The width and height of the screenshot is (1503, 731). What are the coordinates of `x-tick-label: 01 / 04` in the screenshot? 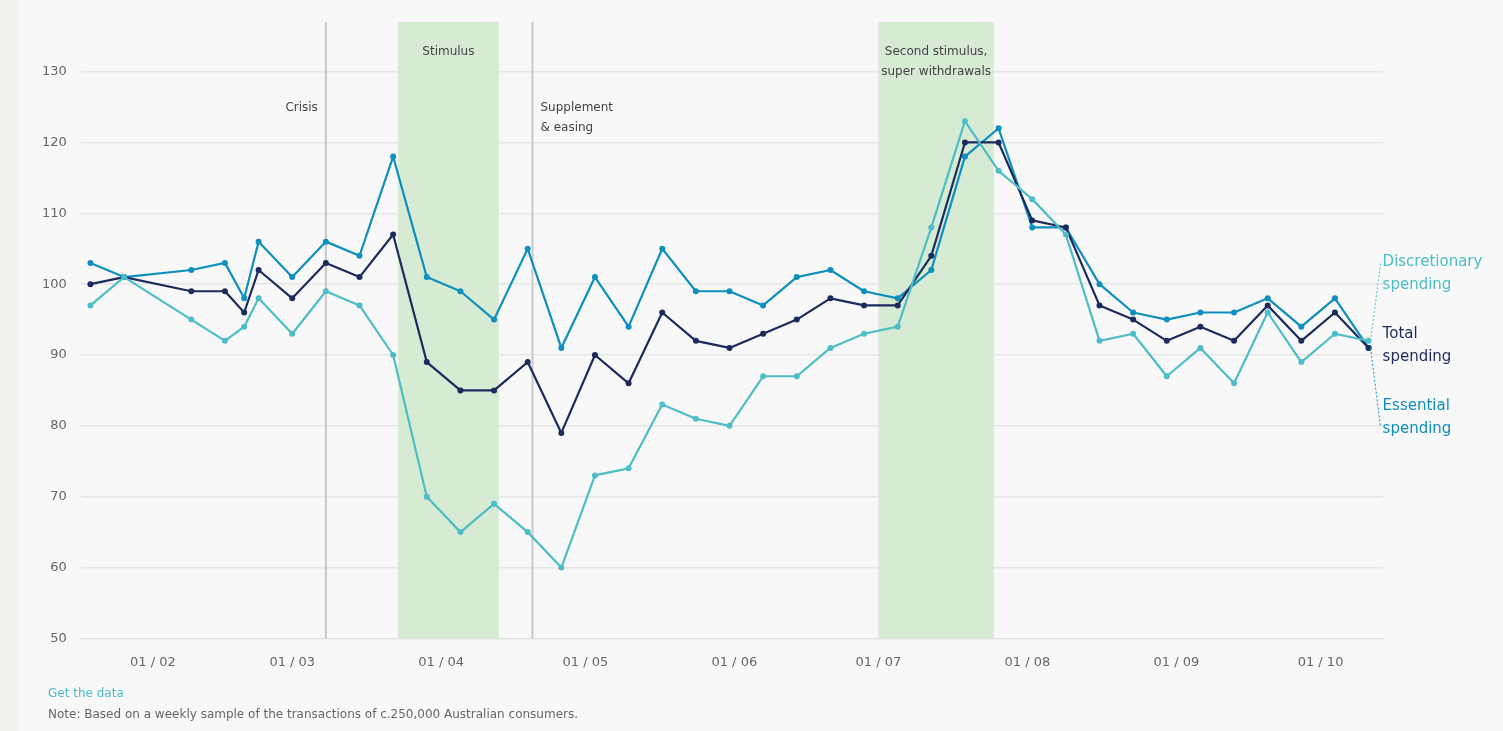 It's located at (441, 661).